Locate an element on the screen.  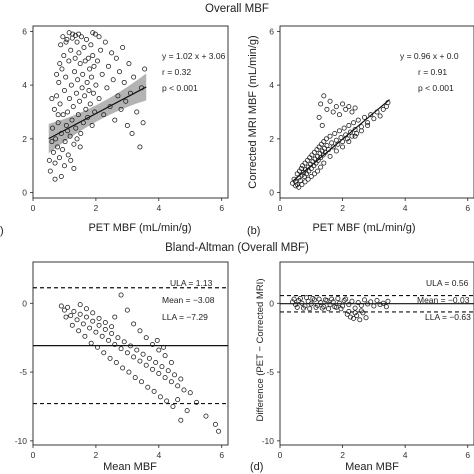
panel-d-limit-lines is located at coordinates (377, 303).